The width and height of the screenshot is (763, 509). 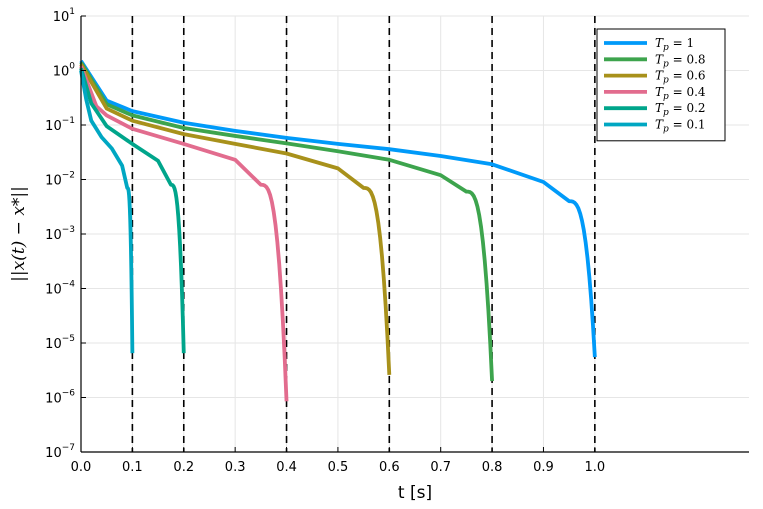 I want to click on y-tick-label: 10⁻⁶, so click(x=60, y=398).